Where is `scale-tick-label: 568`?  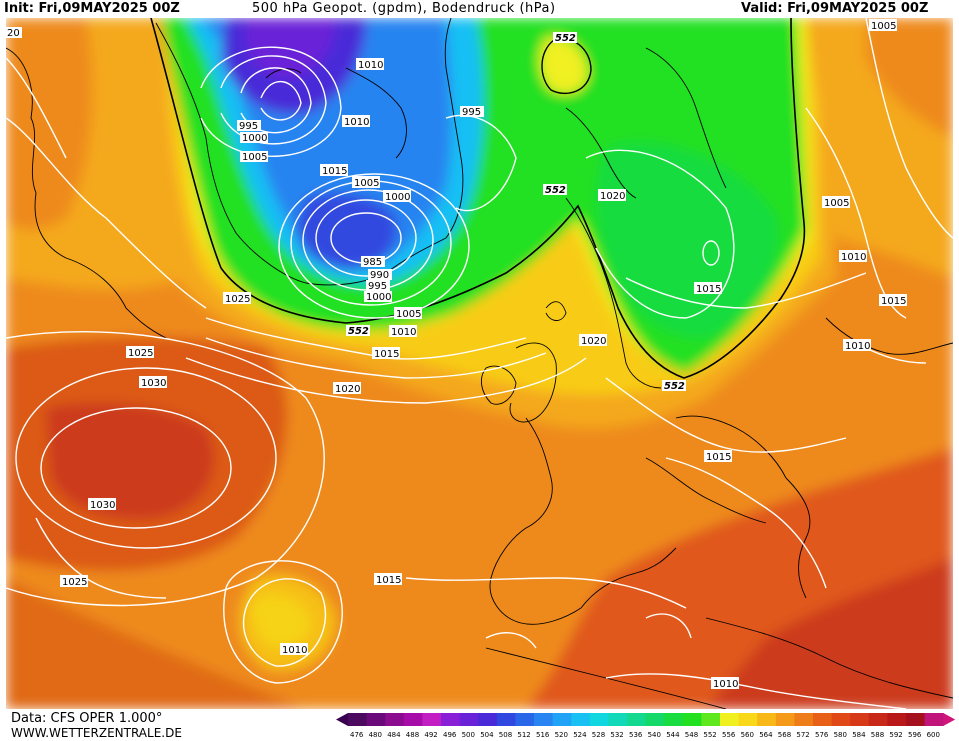 scale-tick-label: 568 is located at coordinates (784, 735).